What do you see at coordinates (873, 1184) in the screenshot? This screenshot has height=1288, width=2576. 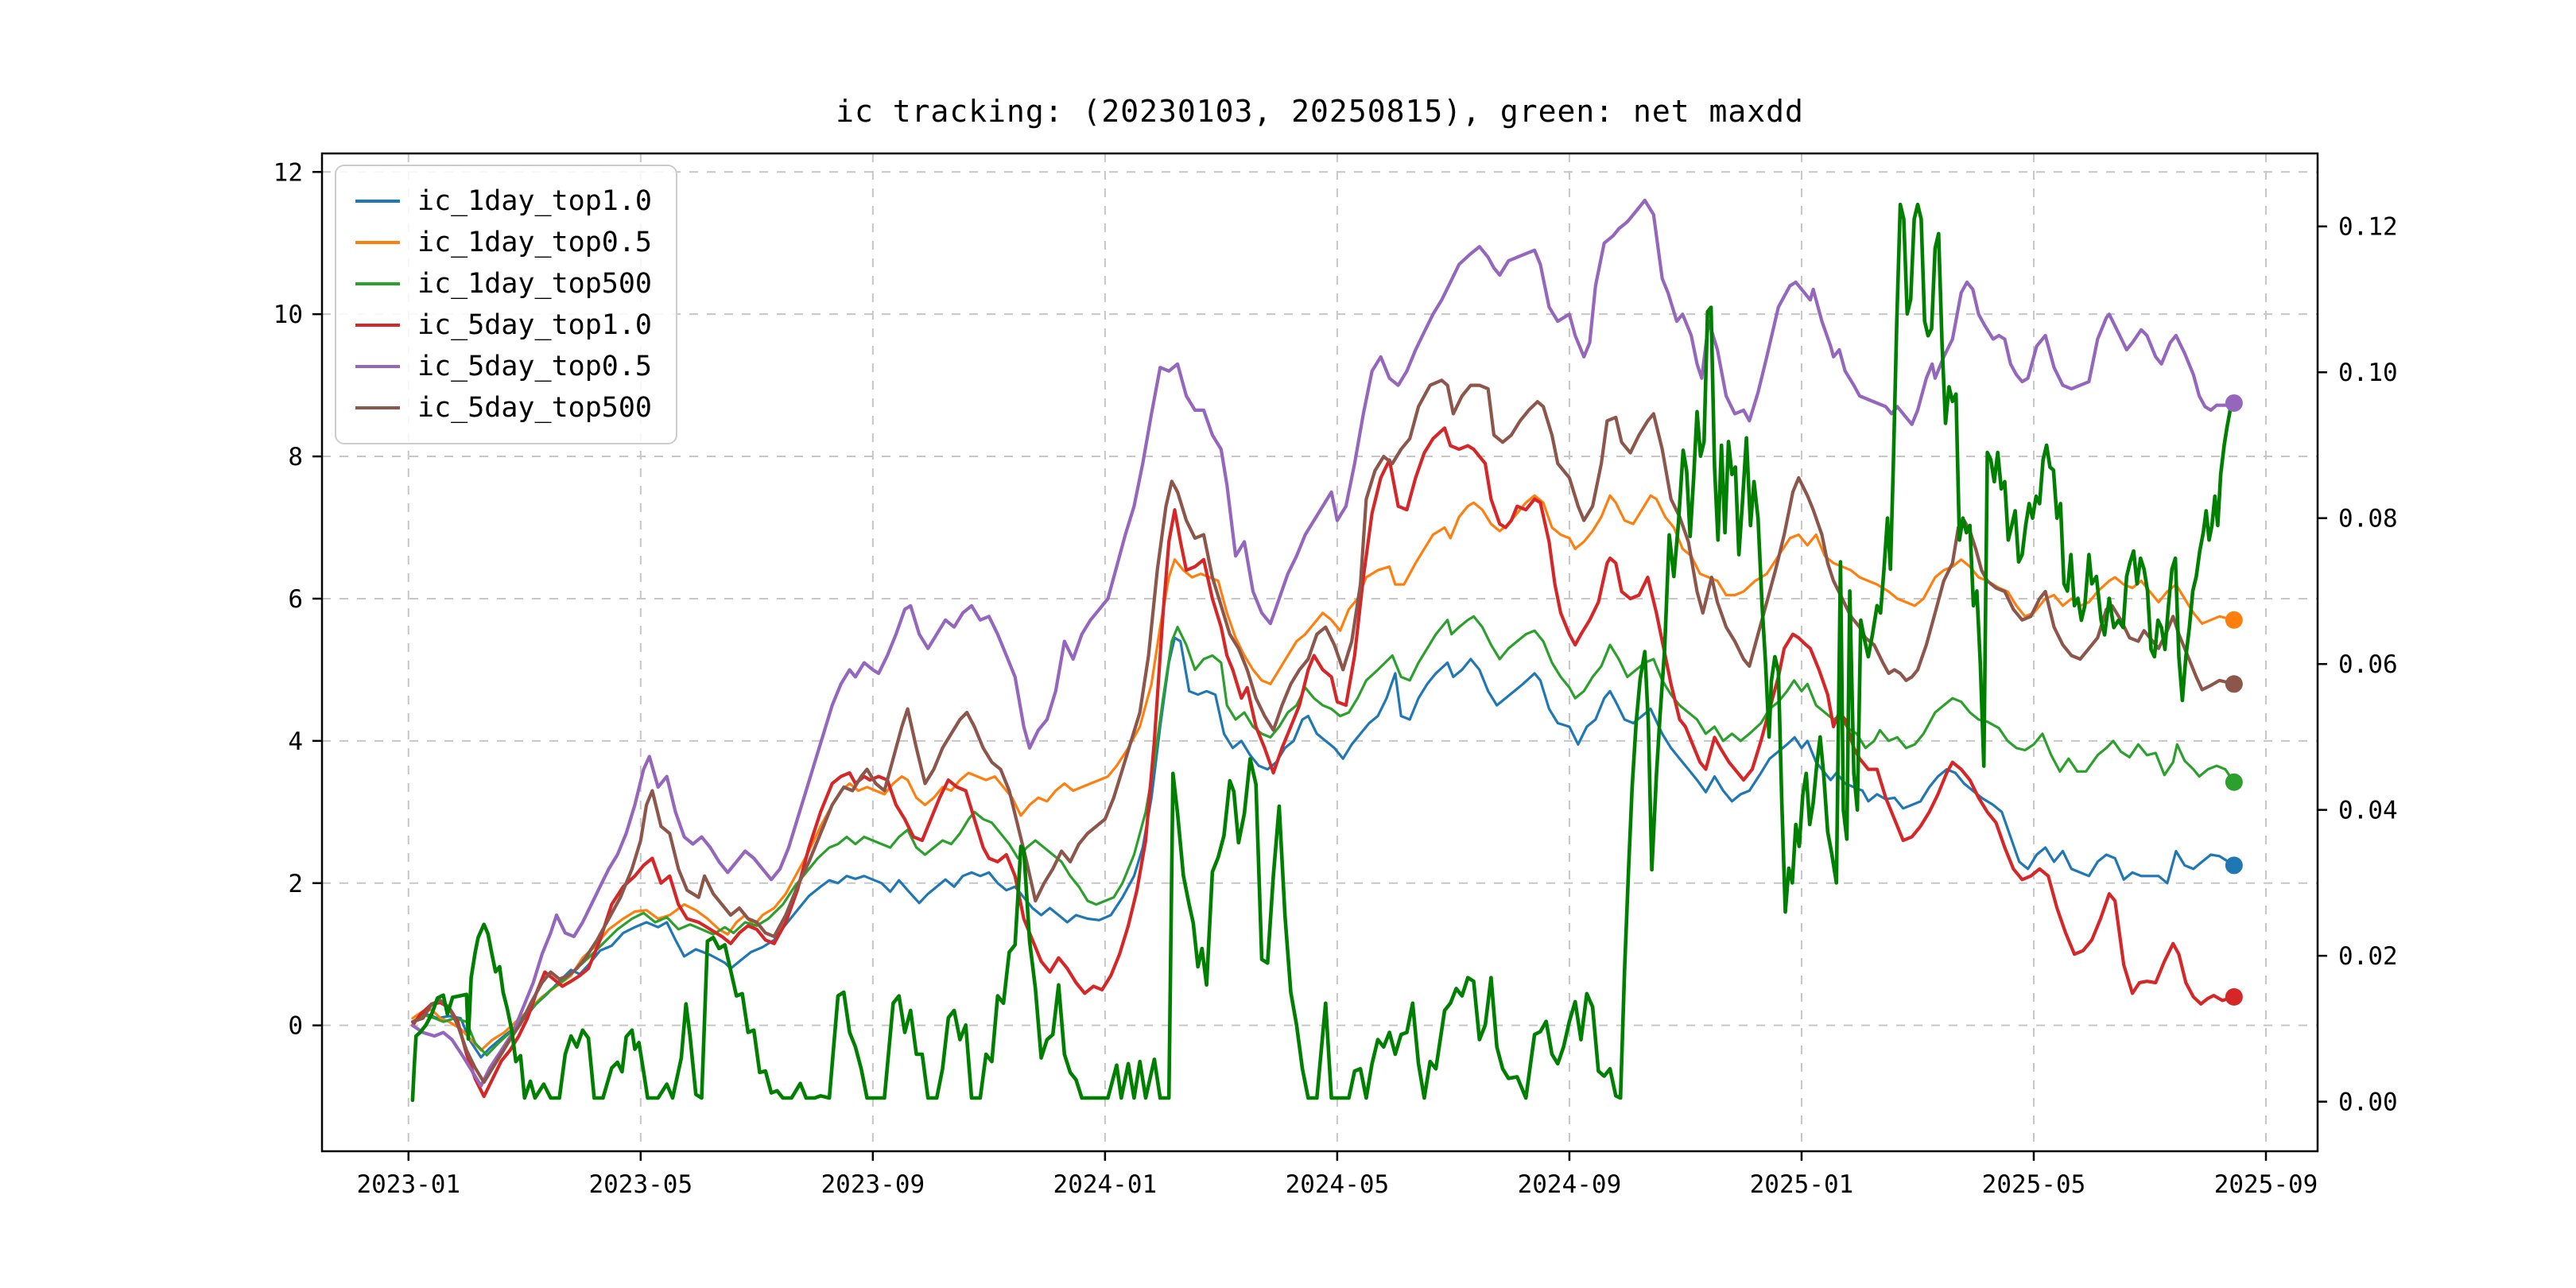 I see `x-tick-label: 2023-09` at bounding box center [873, 1184].